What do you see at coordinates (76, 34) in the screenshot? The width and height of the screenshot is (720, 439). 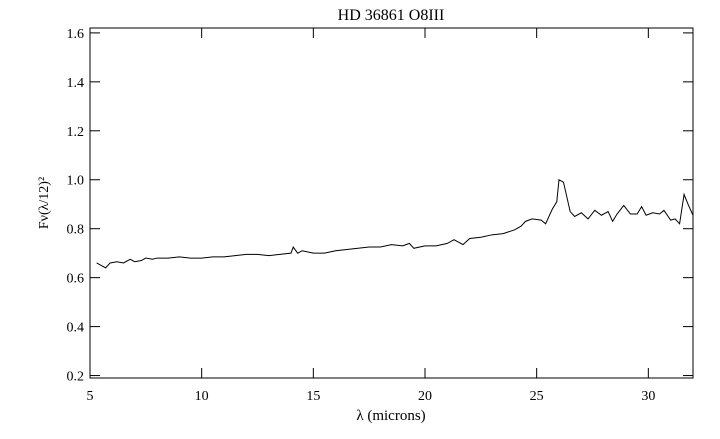 I see `y-tick-label: 1.6` at bounding box center [76, 34].